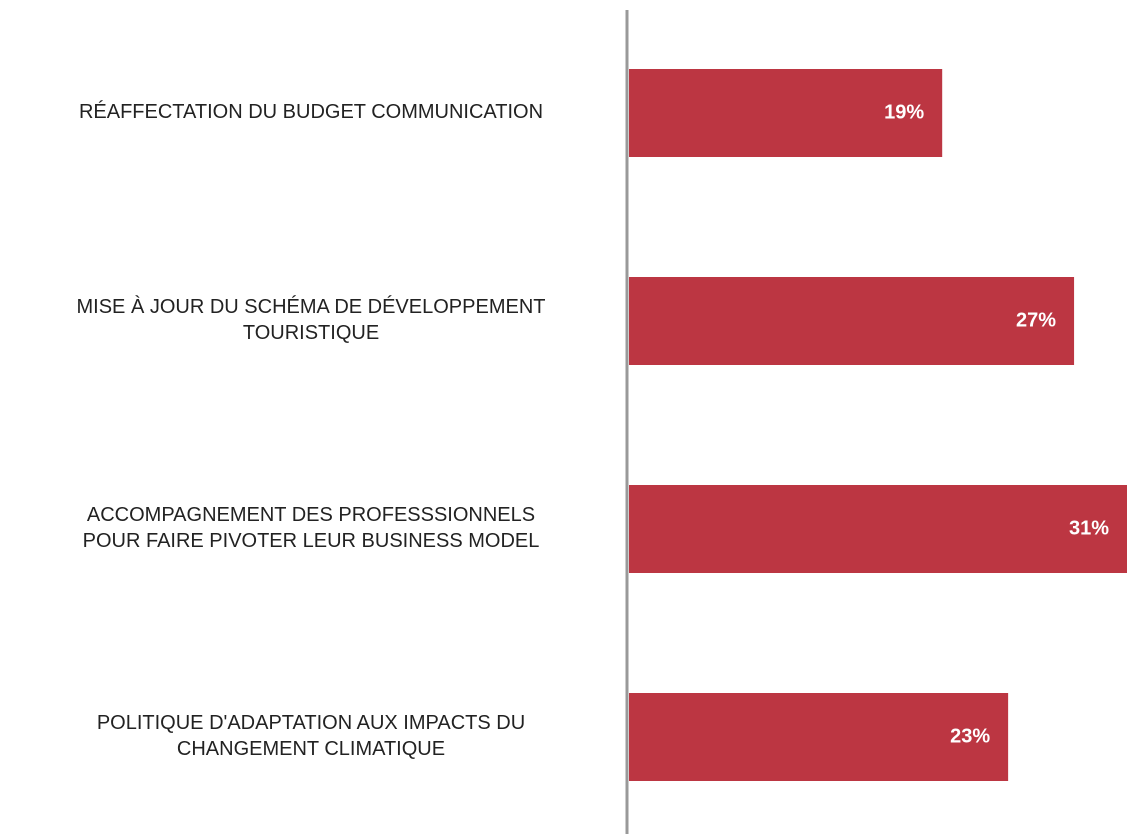 Image resolution: width=1127 pixels, height=834 pixels. I want to click on value-label: 23%, so click(970, 736).